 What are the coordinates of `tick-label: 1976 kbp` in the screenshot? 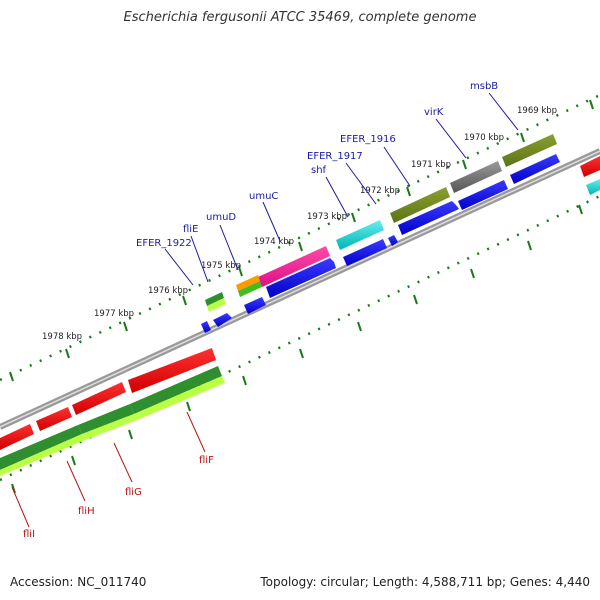 It's located at (168, 291).